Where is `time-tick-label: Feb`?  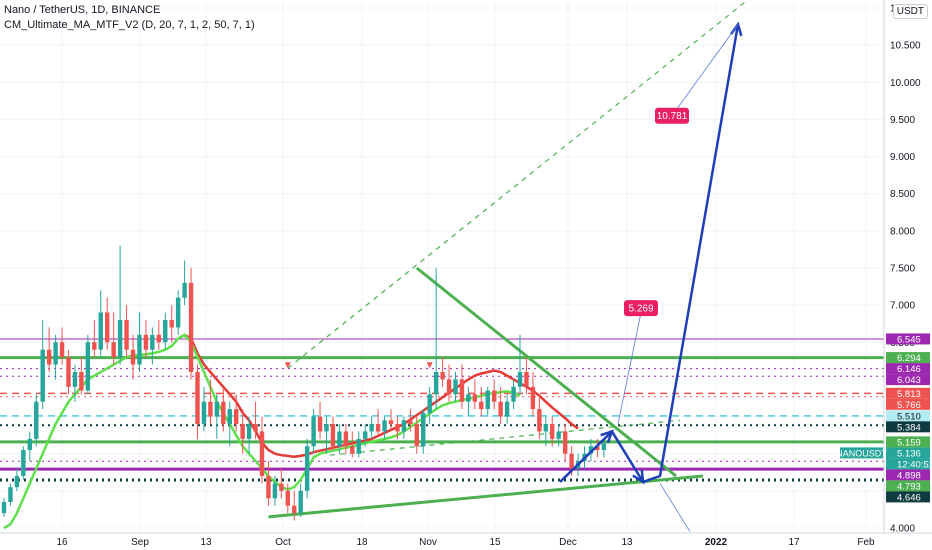
time-tick-label: Feb is located at coordinates (866, 542).